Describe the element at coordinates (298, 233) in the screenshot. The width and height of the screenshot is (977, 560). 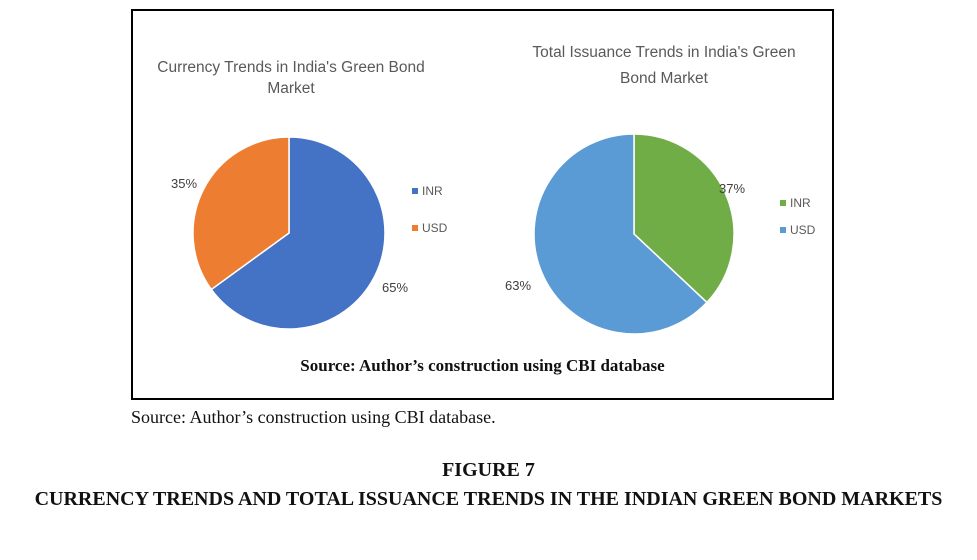
I see `chart1-slice-inr` at that location.